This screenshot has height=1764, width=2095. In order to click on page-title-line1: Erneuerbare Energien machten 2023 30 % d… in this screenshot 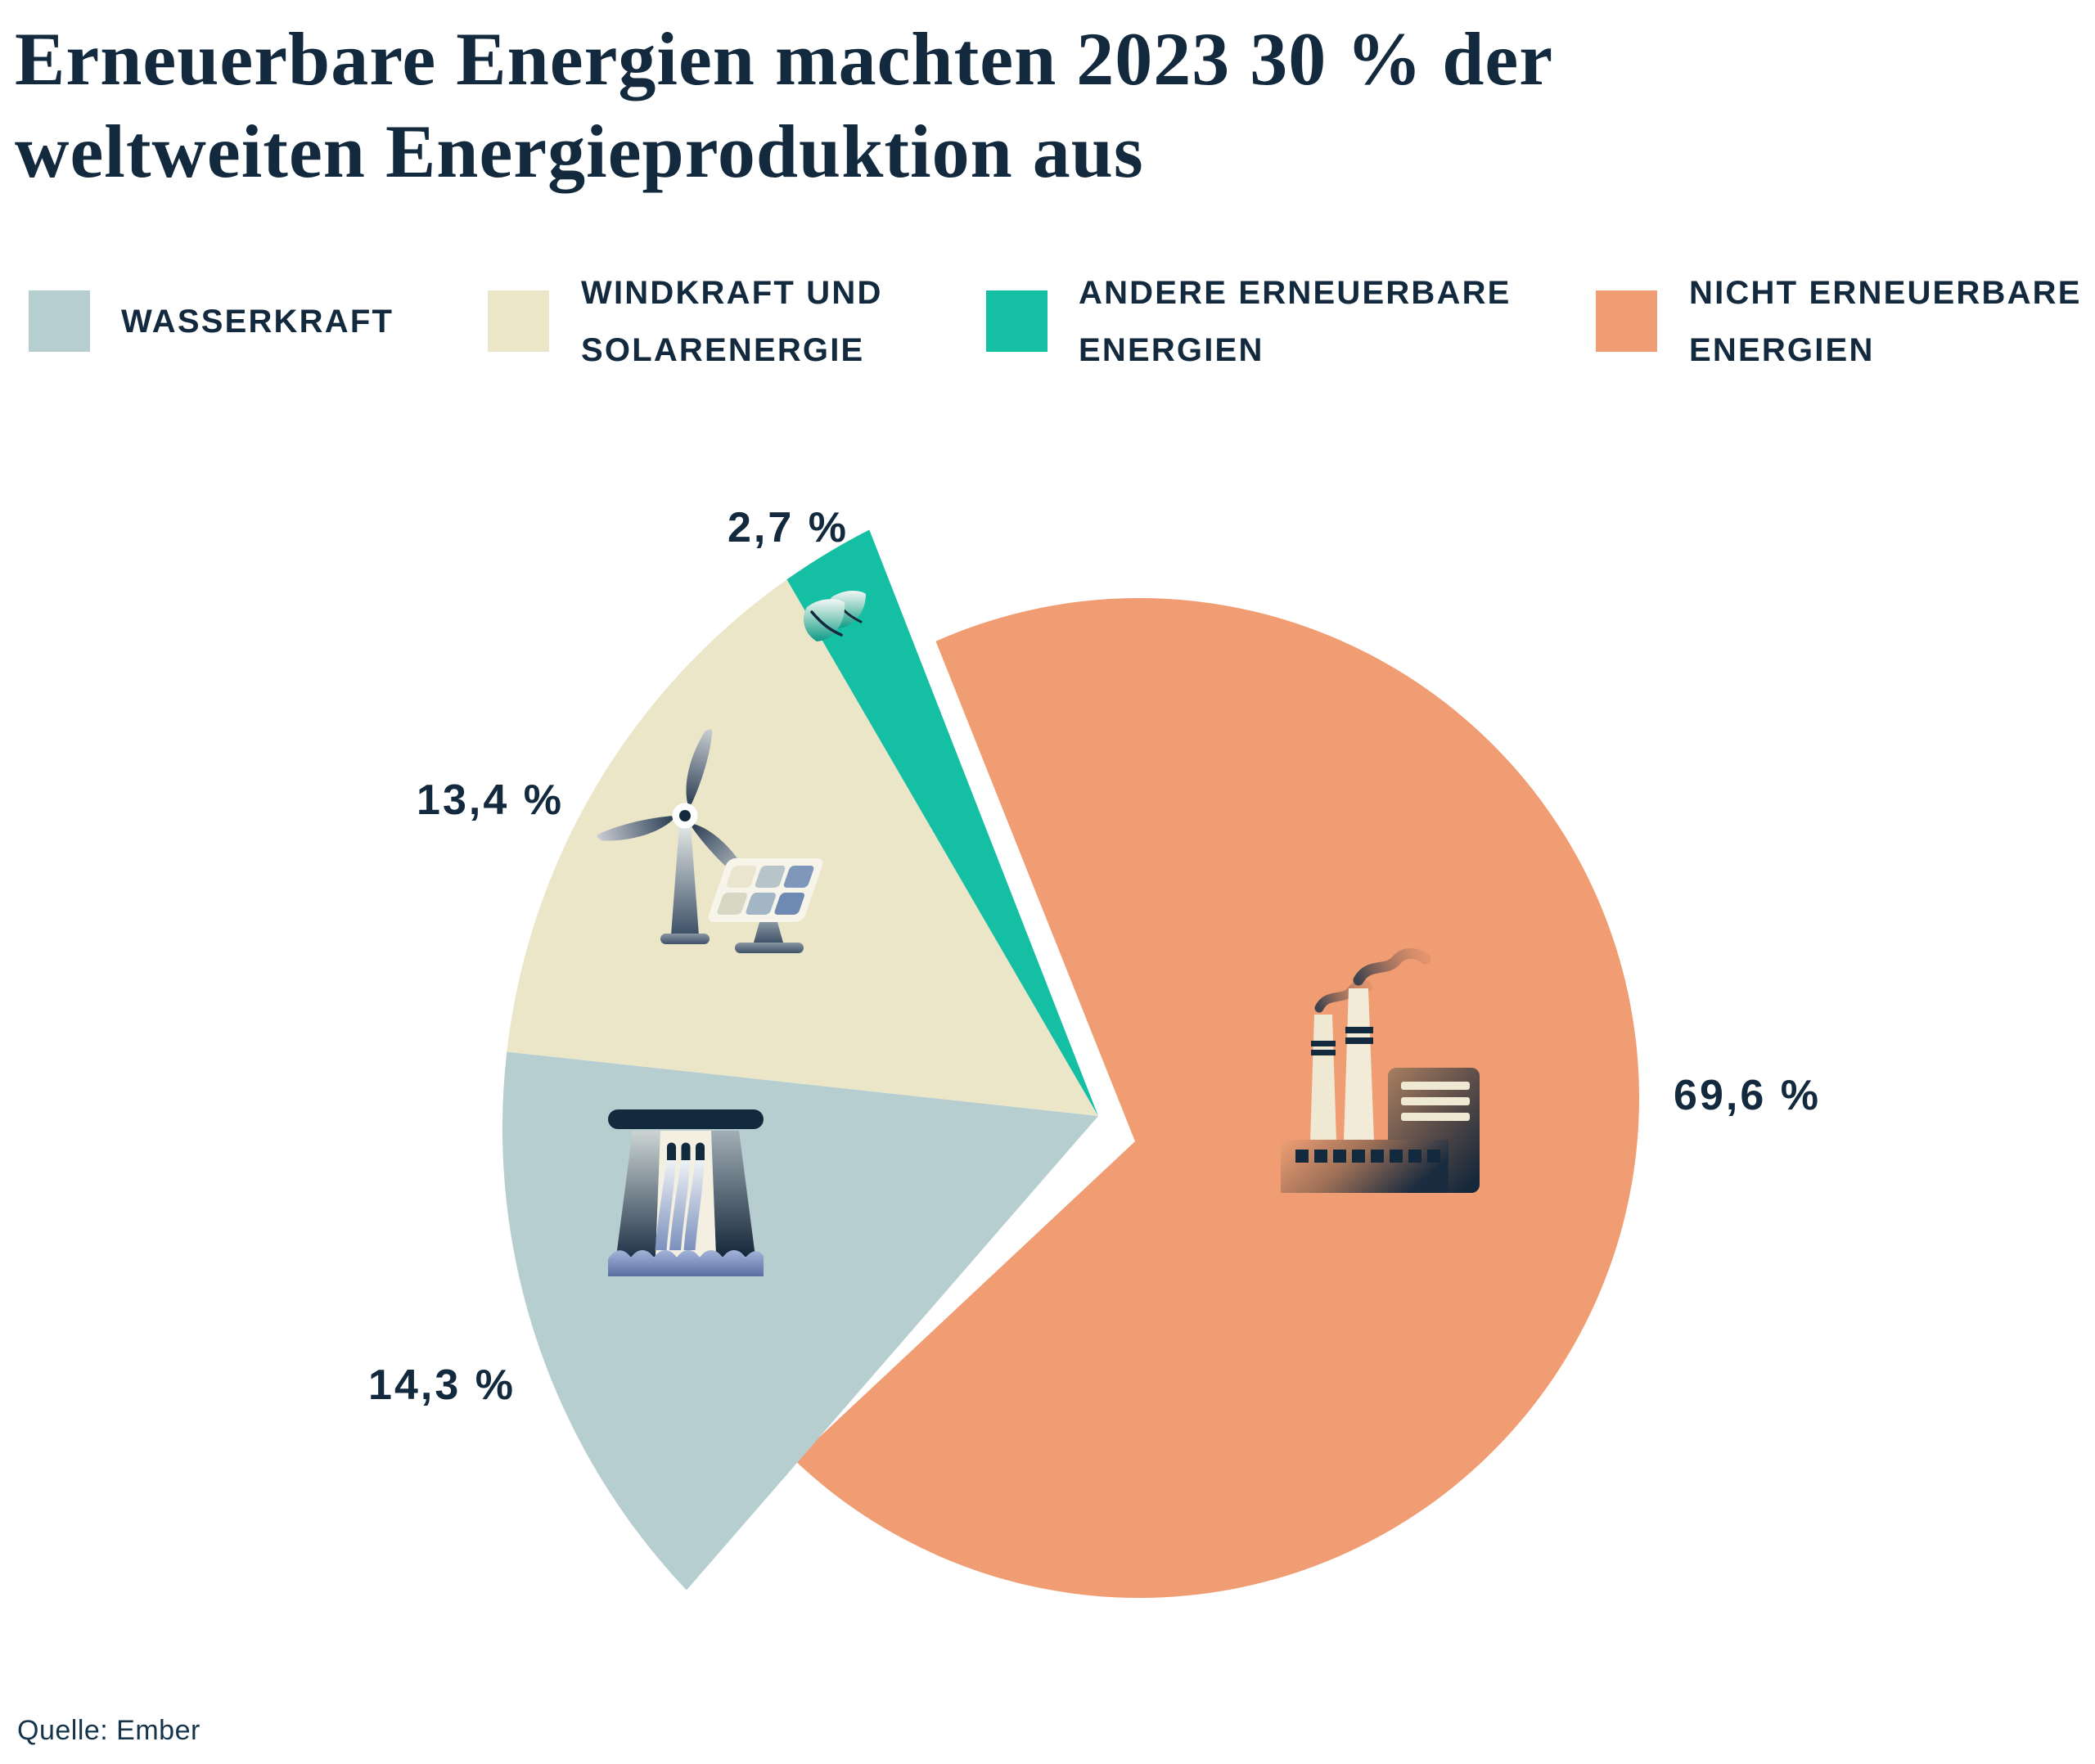, I will do `click(785, 59)`.